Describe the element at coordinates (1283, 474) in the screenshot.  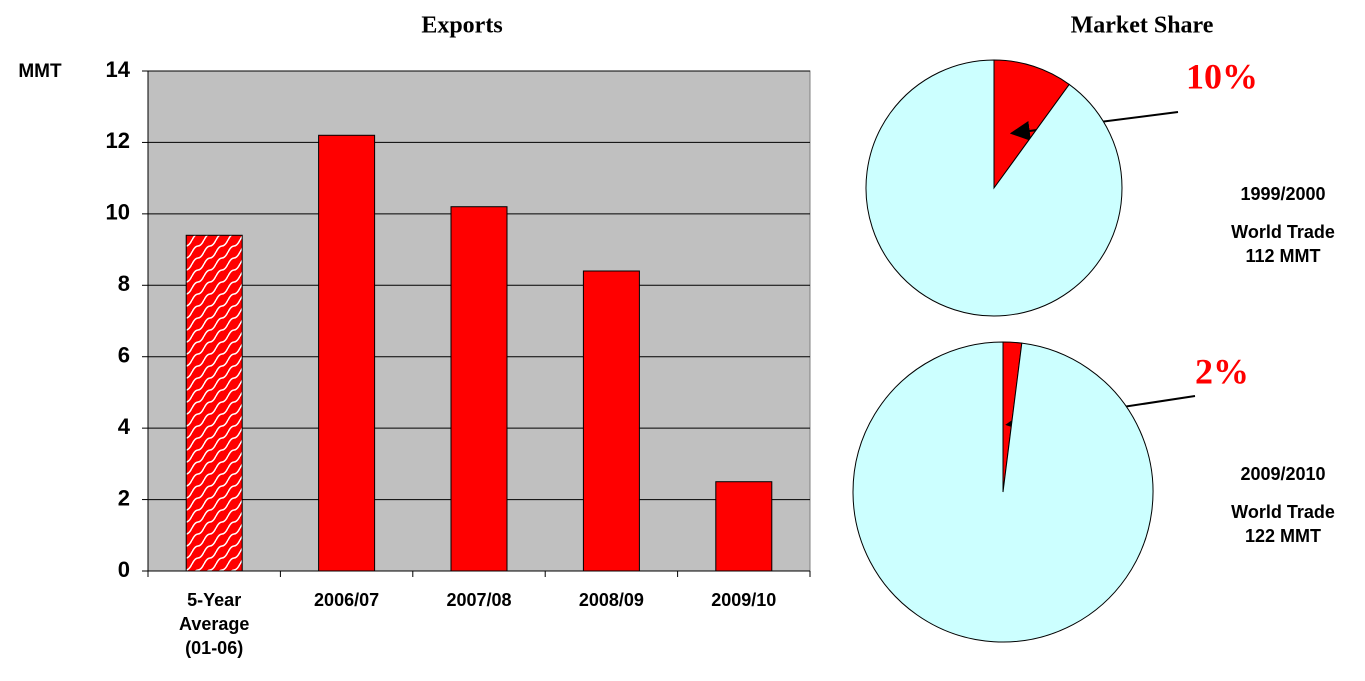
I see `pie-period: 2009/2010` at that location.